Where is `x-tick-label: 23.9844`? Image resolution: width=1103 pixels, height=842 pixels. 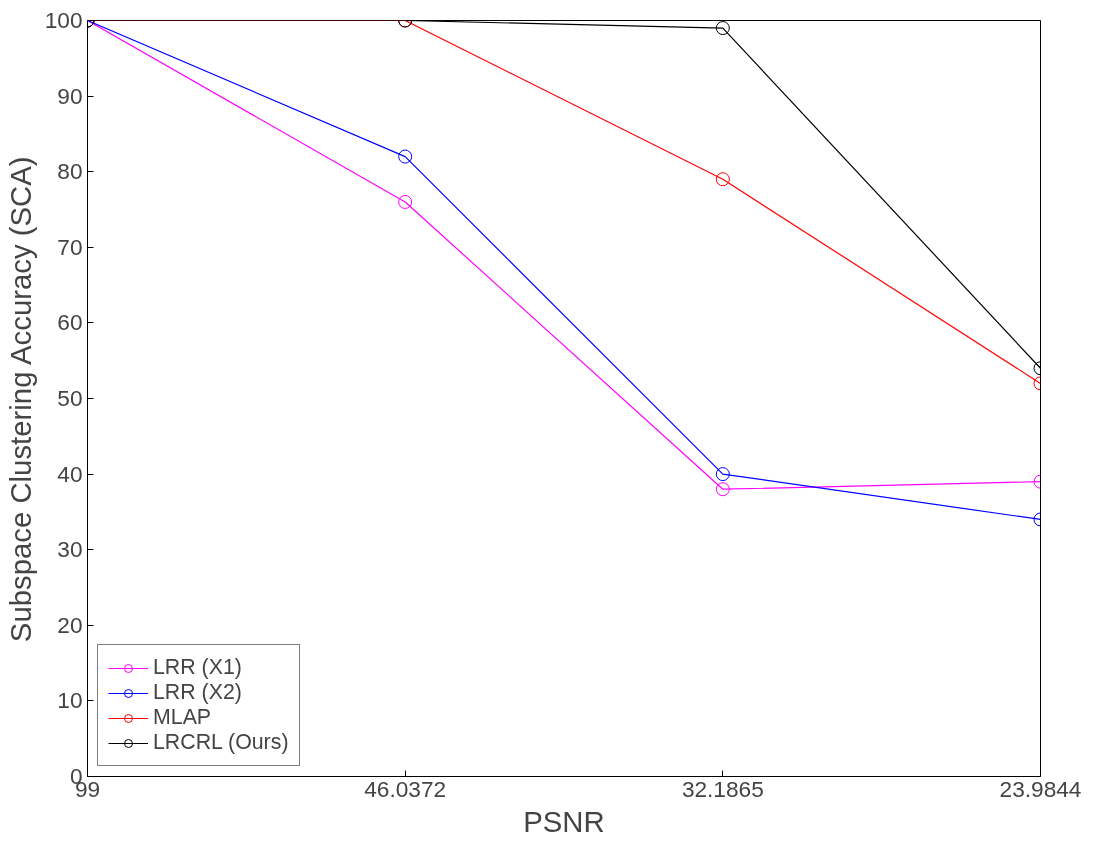
x-tick-label: 23.9844 is located at coordinates (1040, 788).